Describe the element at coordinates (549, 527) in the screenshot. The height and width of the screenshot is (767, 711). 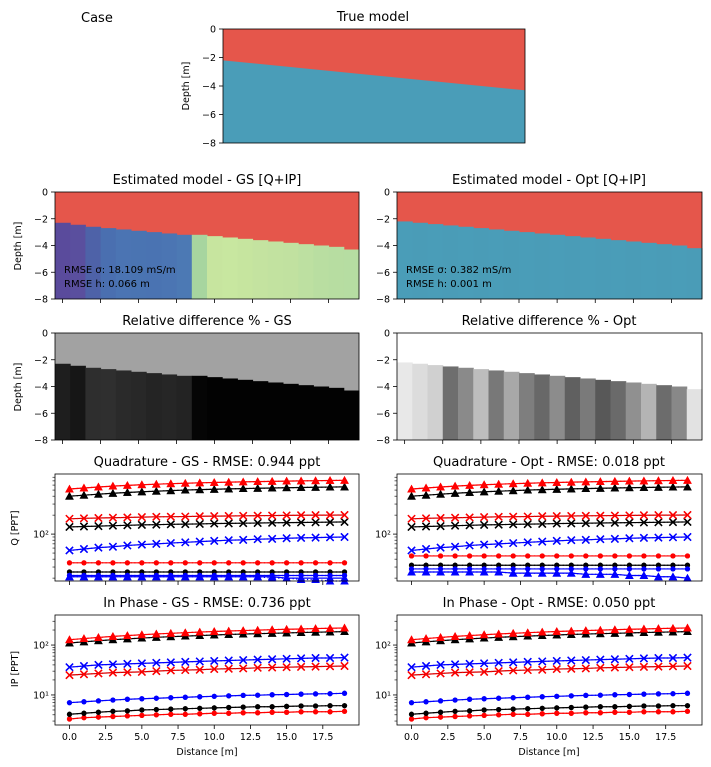
I see `quad_opt-frame` at that location.